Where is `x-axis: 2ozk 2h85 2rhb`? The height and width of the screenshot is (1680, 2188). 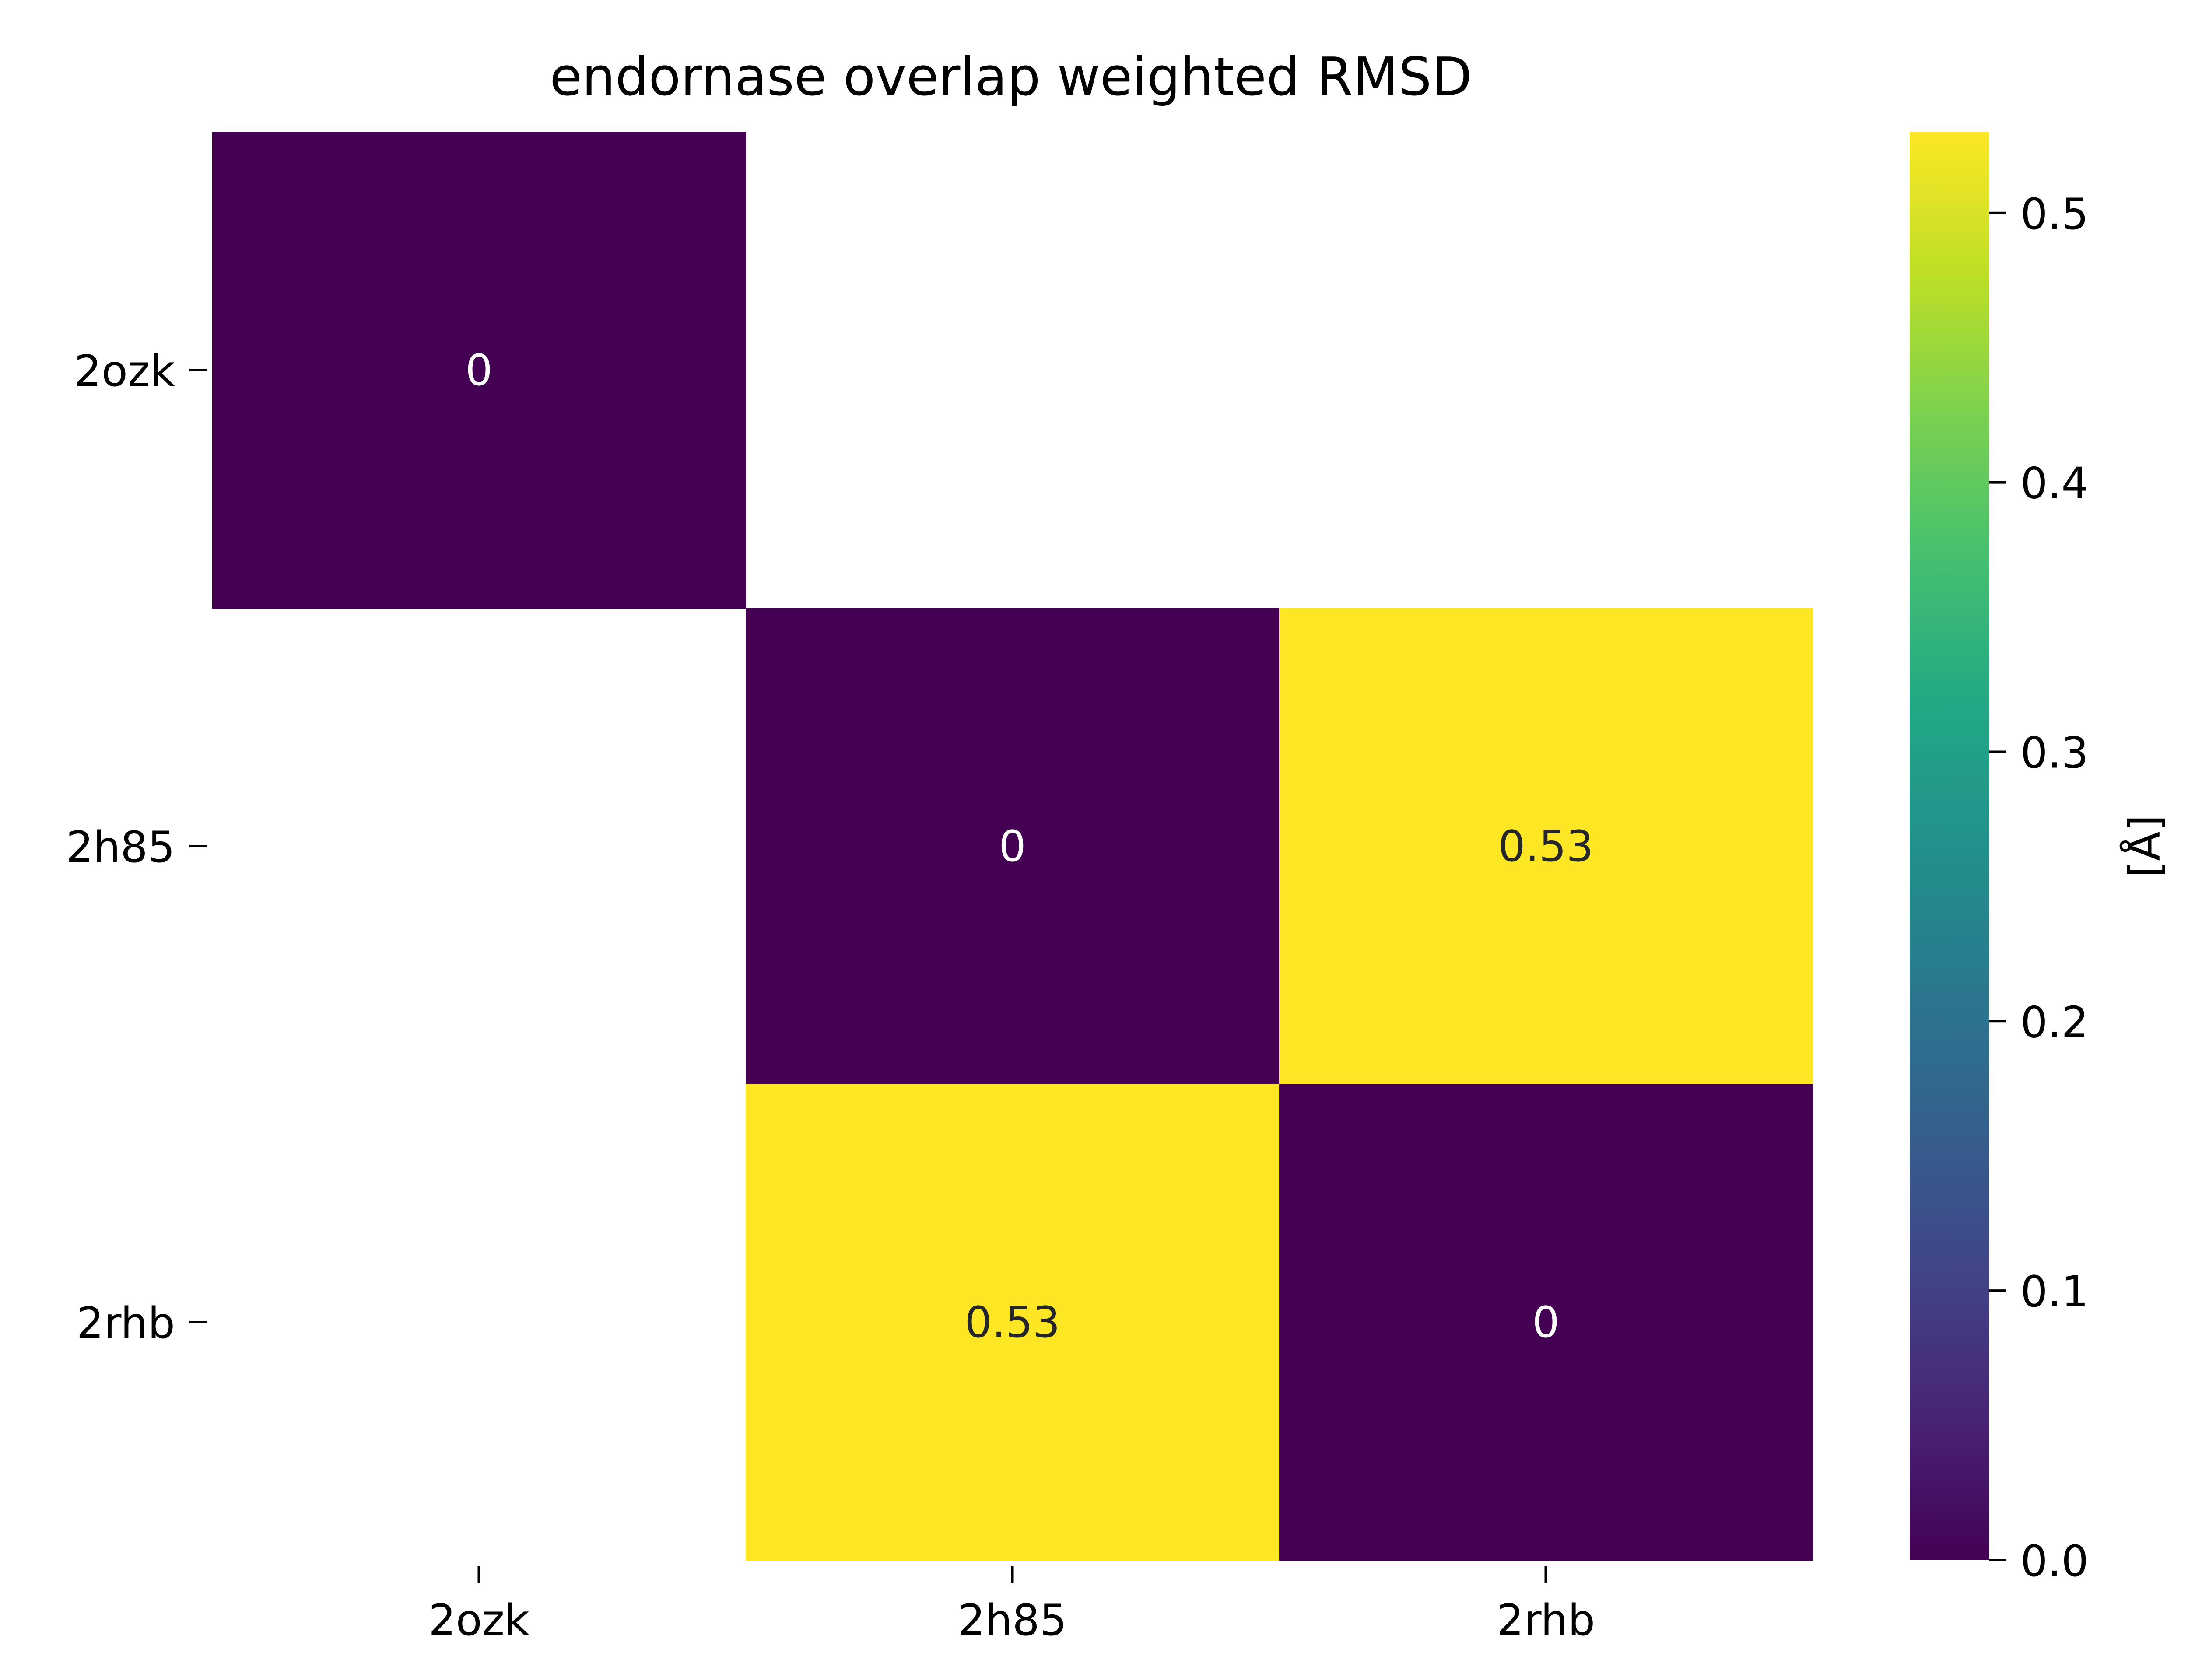
x-axis: 2ozk 2h85 2rhb is located at coordinates (1011, 1605).